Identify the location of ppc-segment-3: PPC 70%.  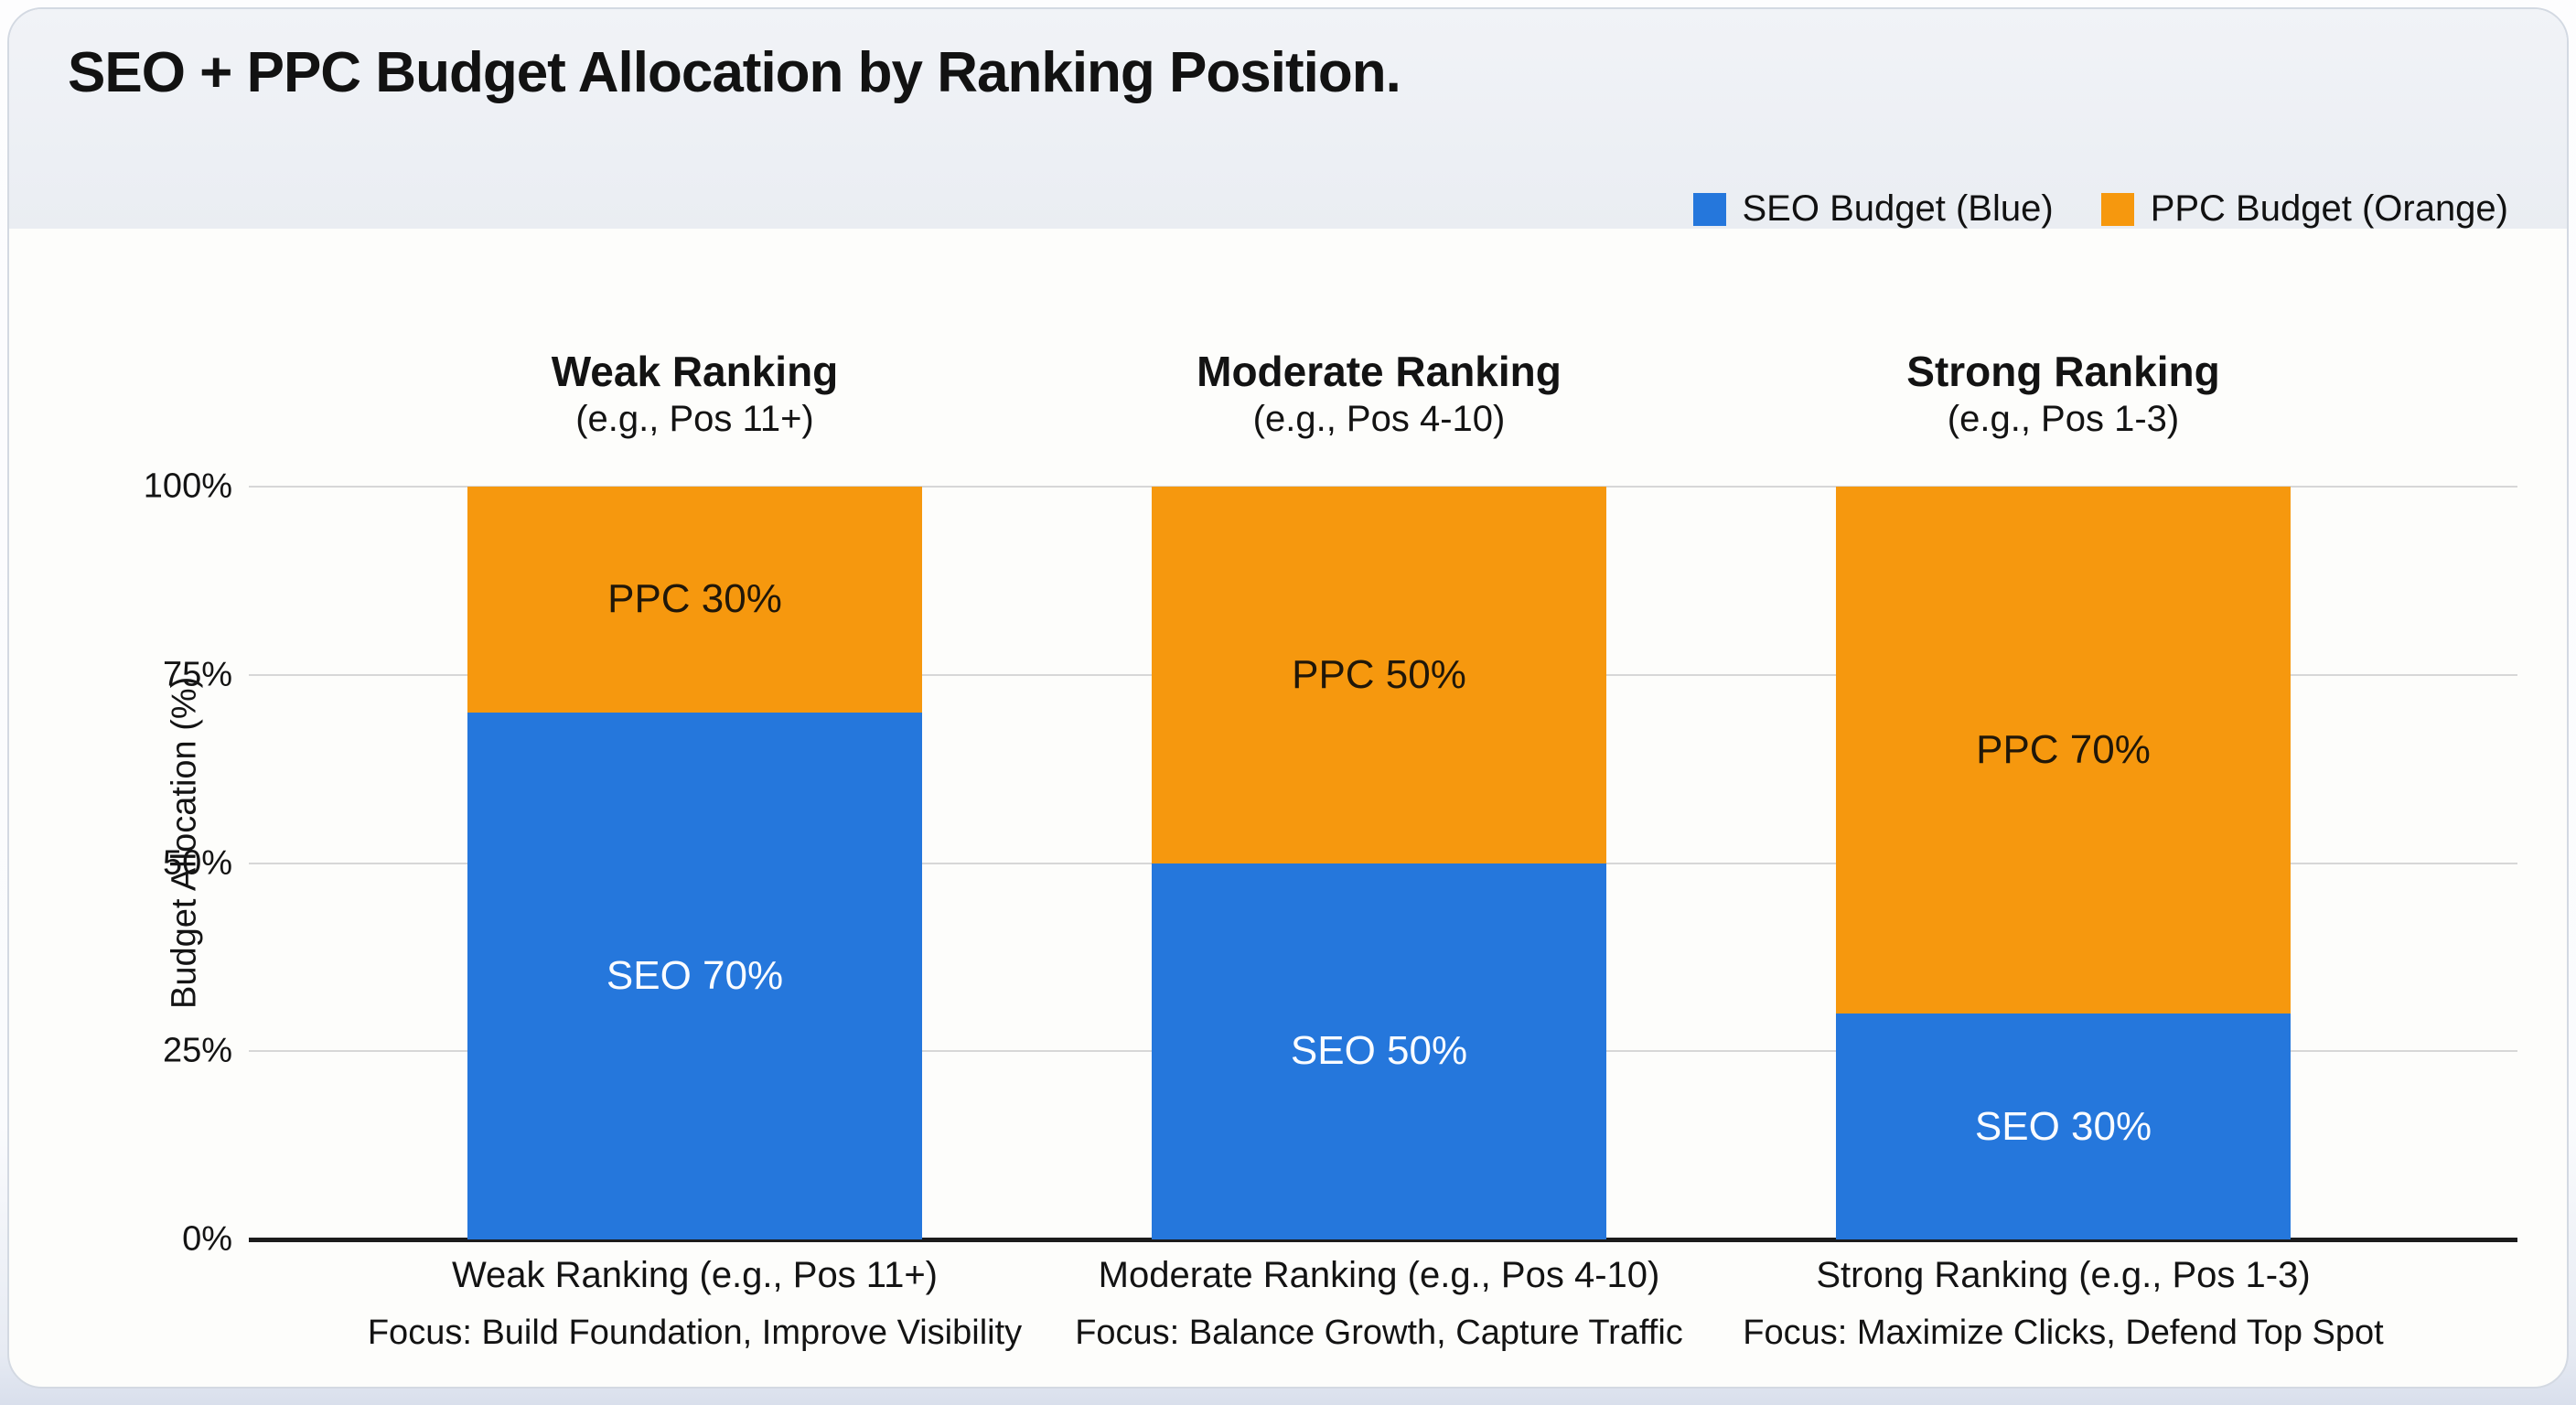
(2064, 750).